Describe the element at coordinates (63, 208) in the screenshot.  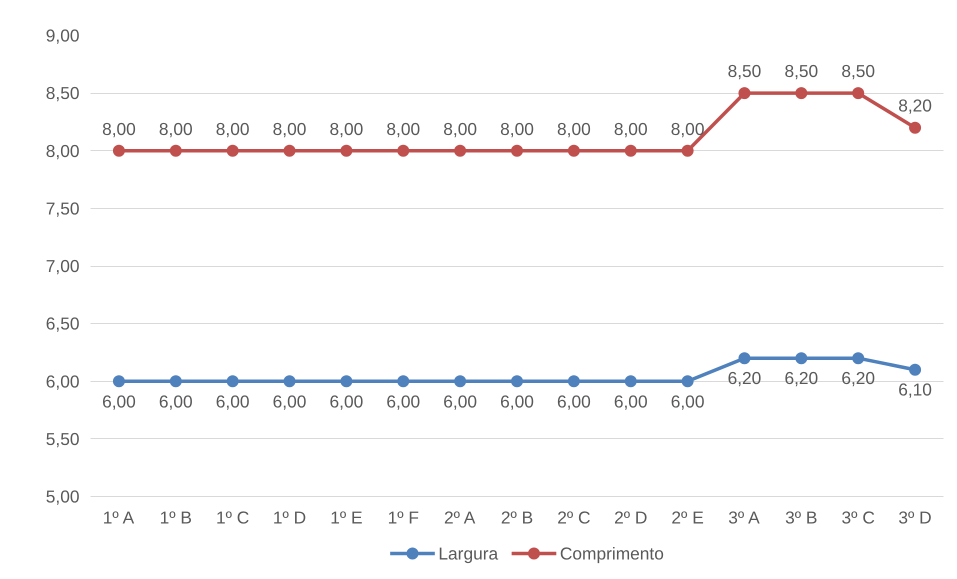
I see `y-tick-label: 7,50` at that location.